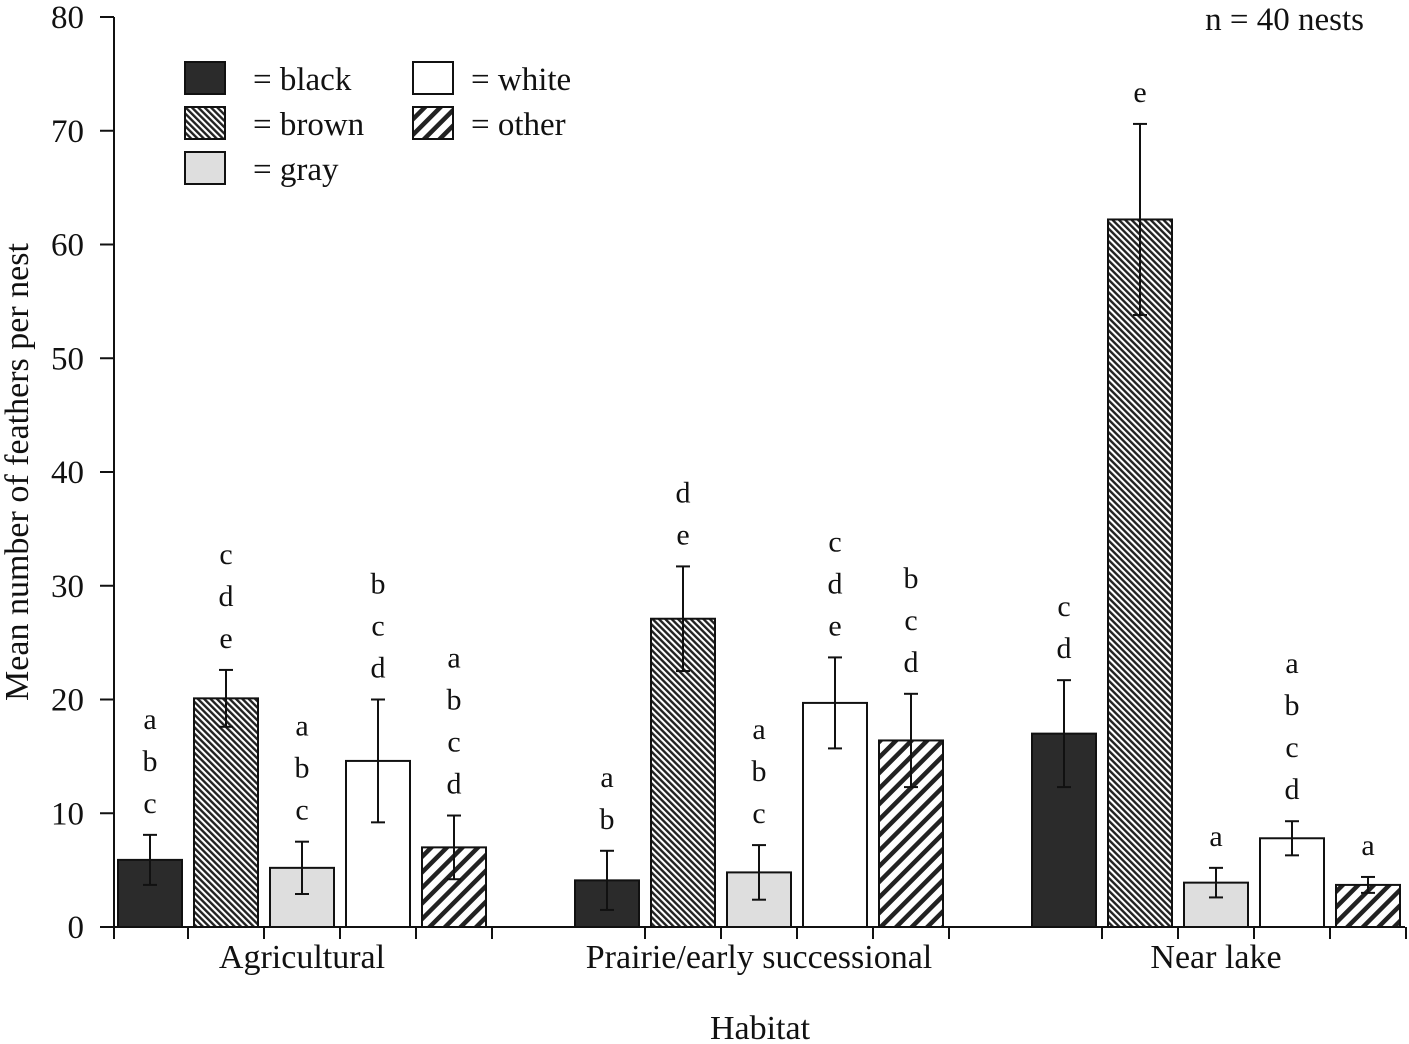 The height and width of the screenshot is (1044, 1409). I want to click on y-tick-label-70: 70, so click(67, 132).